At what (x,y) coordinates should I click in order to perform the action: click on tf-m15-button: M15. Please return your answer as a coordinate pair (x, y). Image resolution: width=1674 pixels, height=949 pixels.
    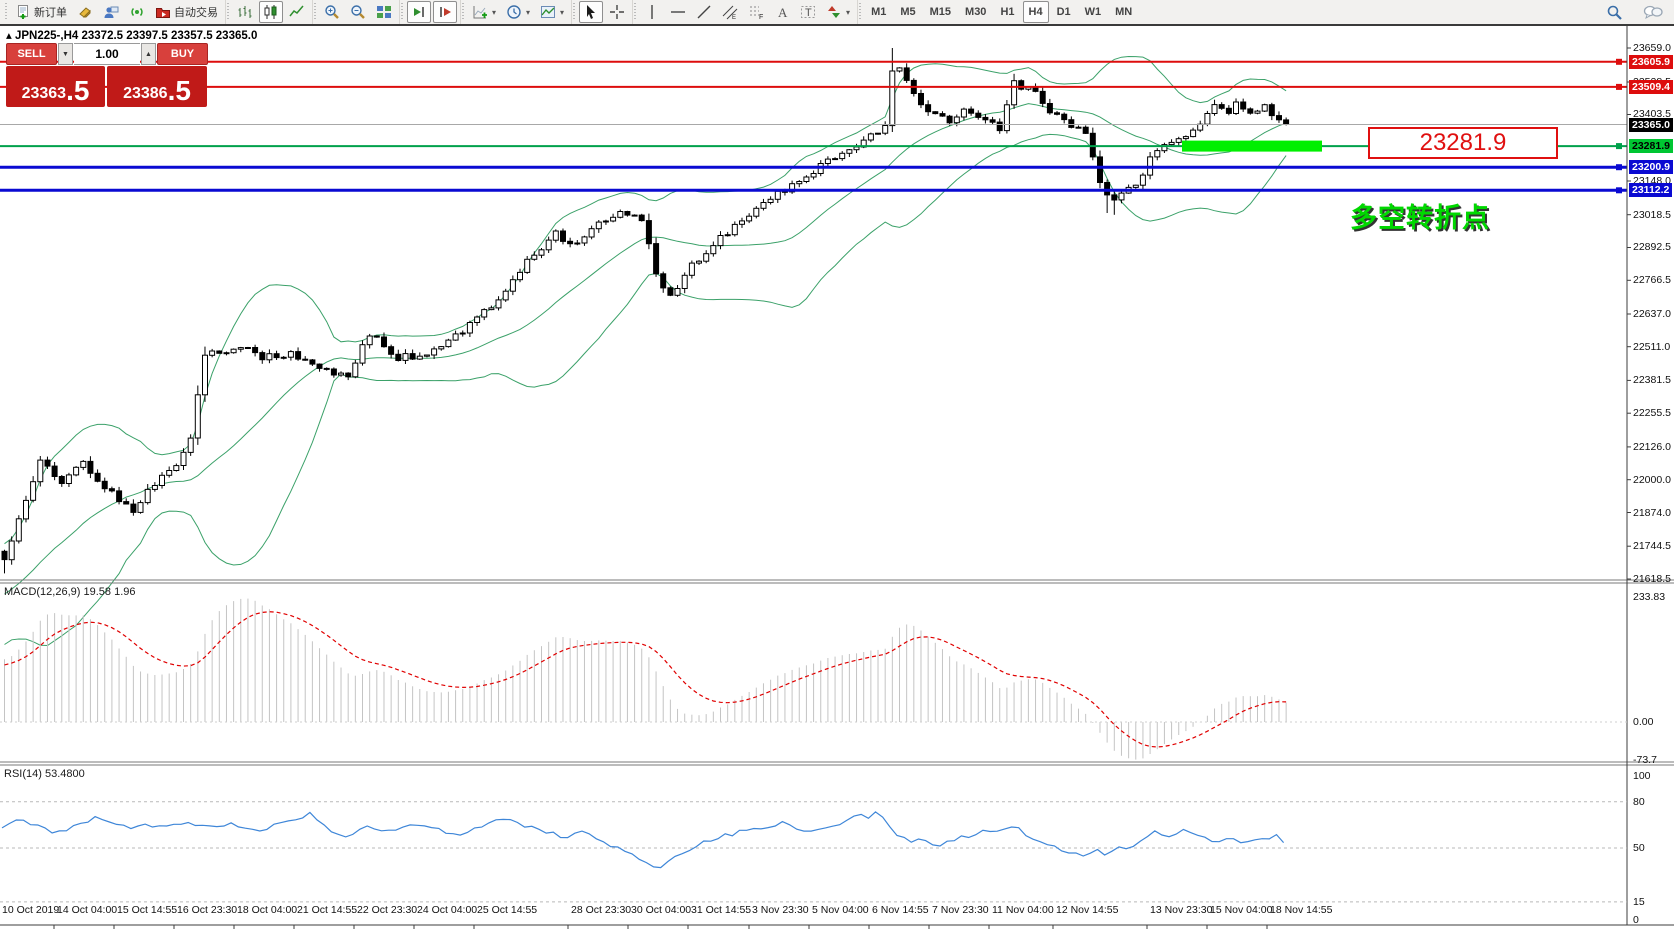
    Looking at the image, I should click on (940, 12).